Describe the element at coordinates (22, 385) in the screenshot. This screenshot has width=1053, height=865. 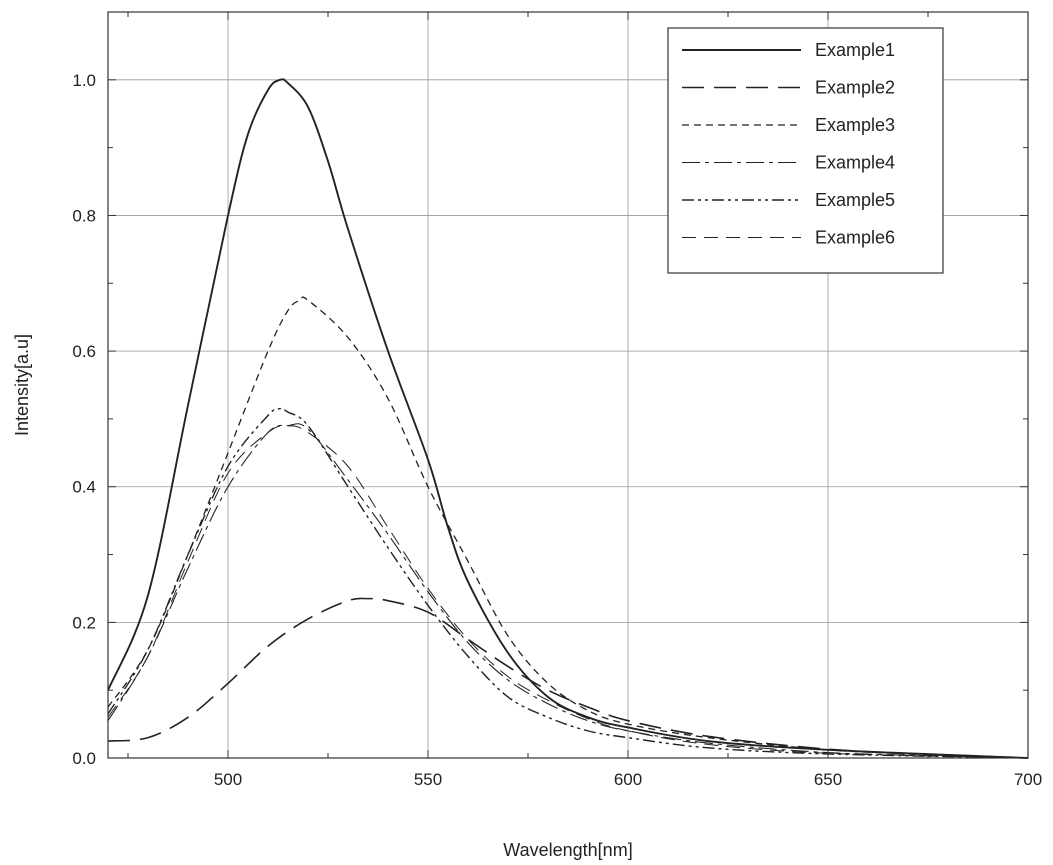
I see `y-axis-title: Intensity[a.u]` at that location.